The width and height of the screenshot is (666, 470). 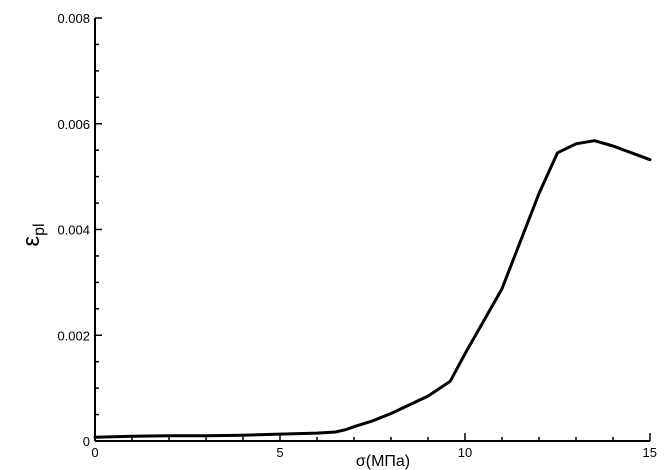 I want to click on x-tick-label: 10, so click(x=465, y=452).